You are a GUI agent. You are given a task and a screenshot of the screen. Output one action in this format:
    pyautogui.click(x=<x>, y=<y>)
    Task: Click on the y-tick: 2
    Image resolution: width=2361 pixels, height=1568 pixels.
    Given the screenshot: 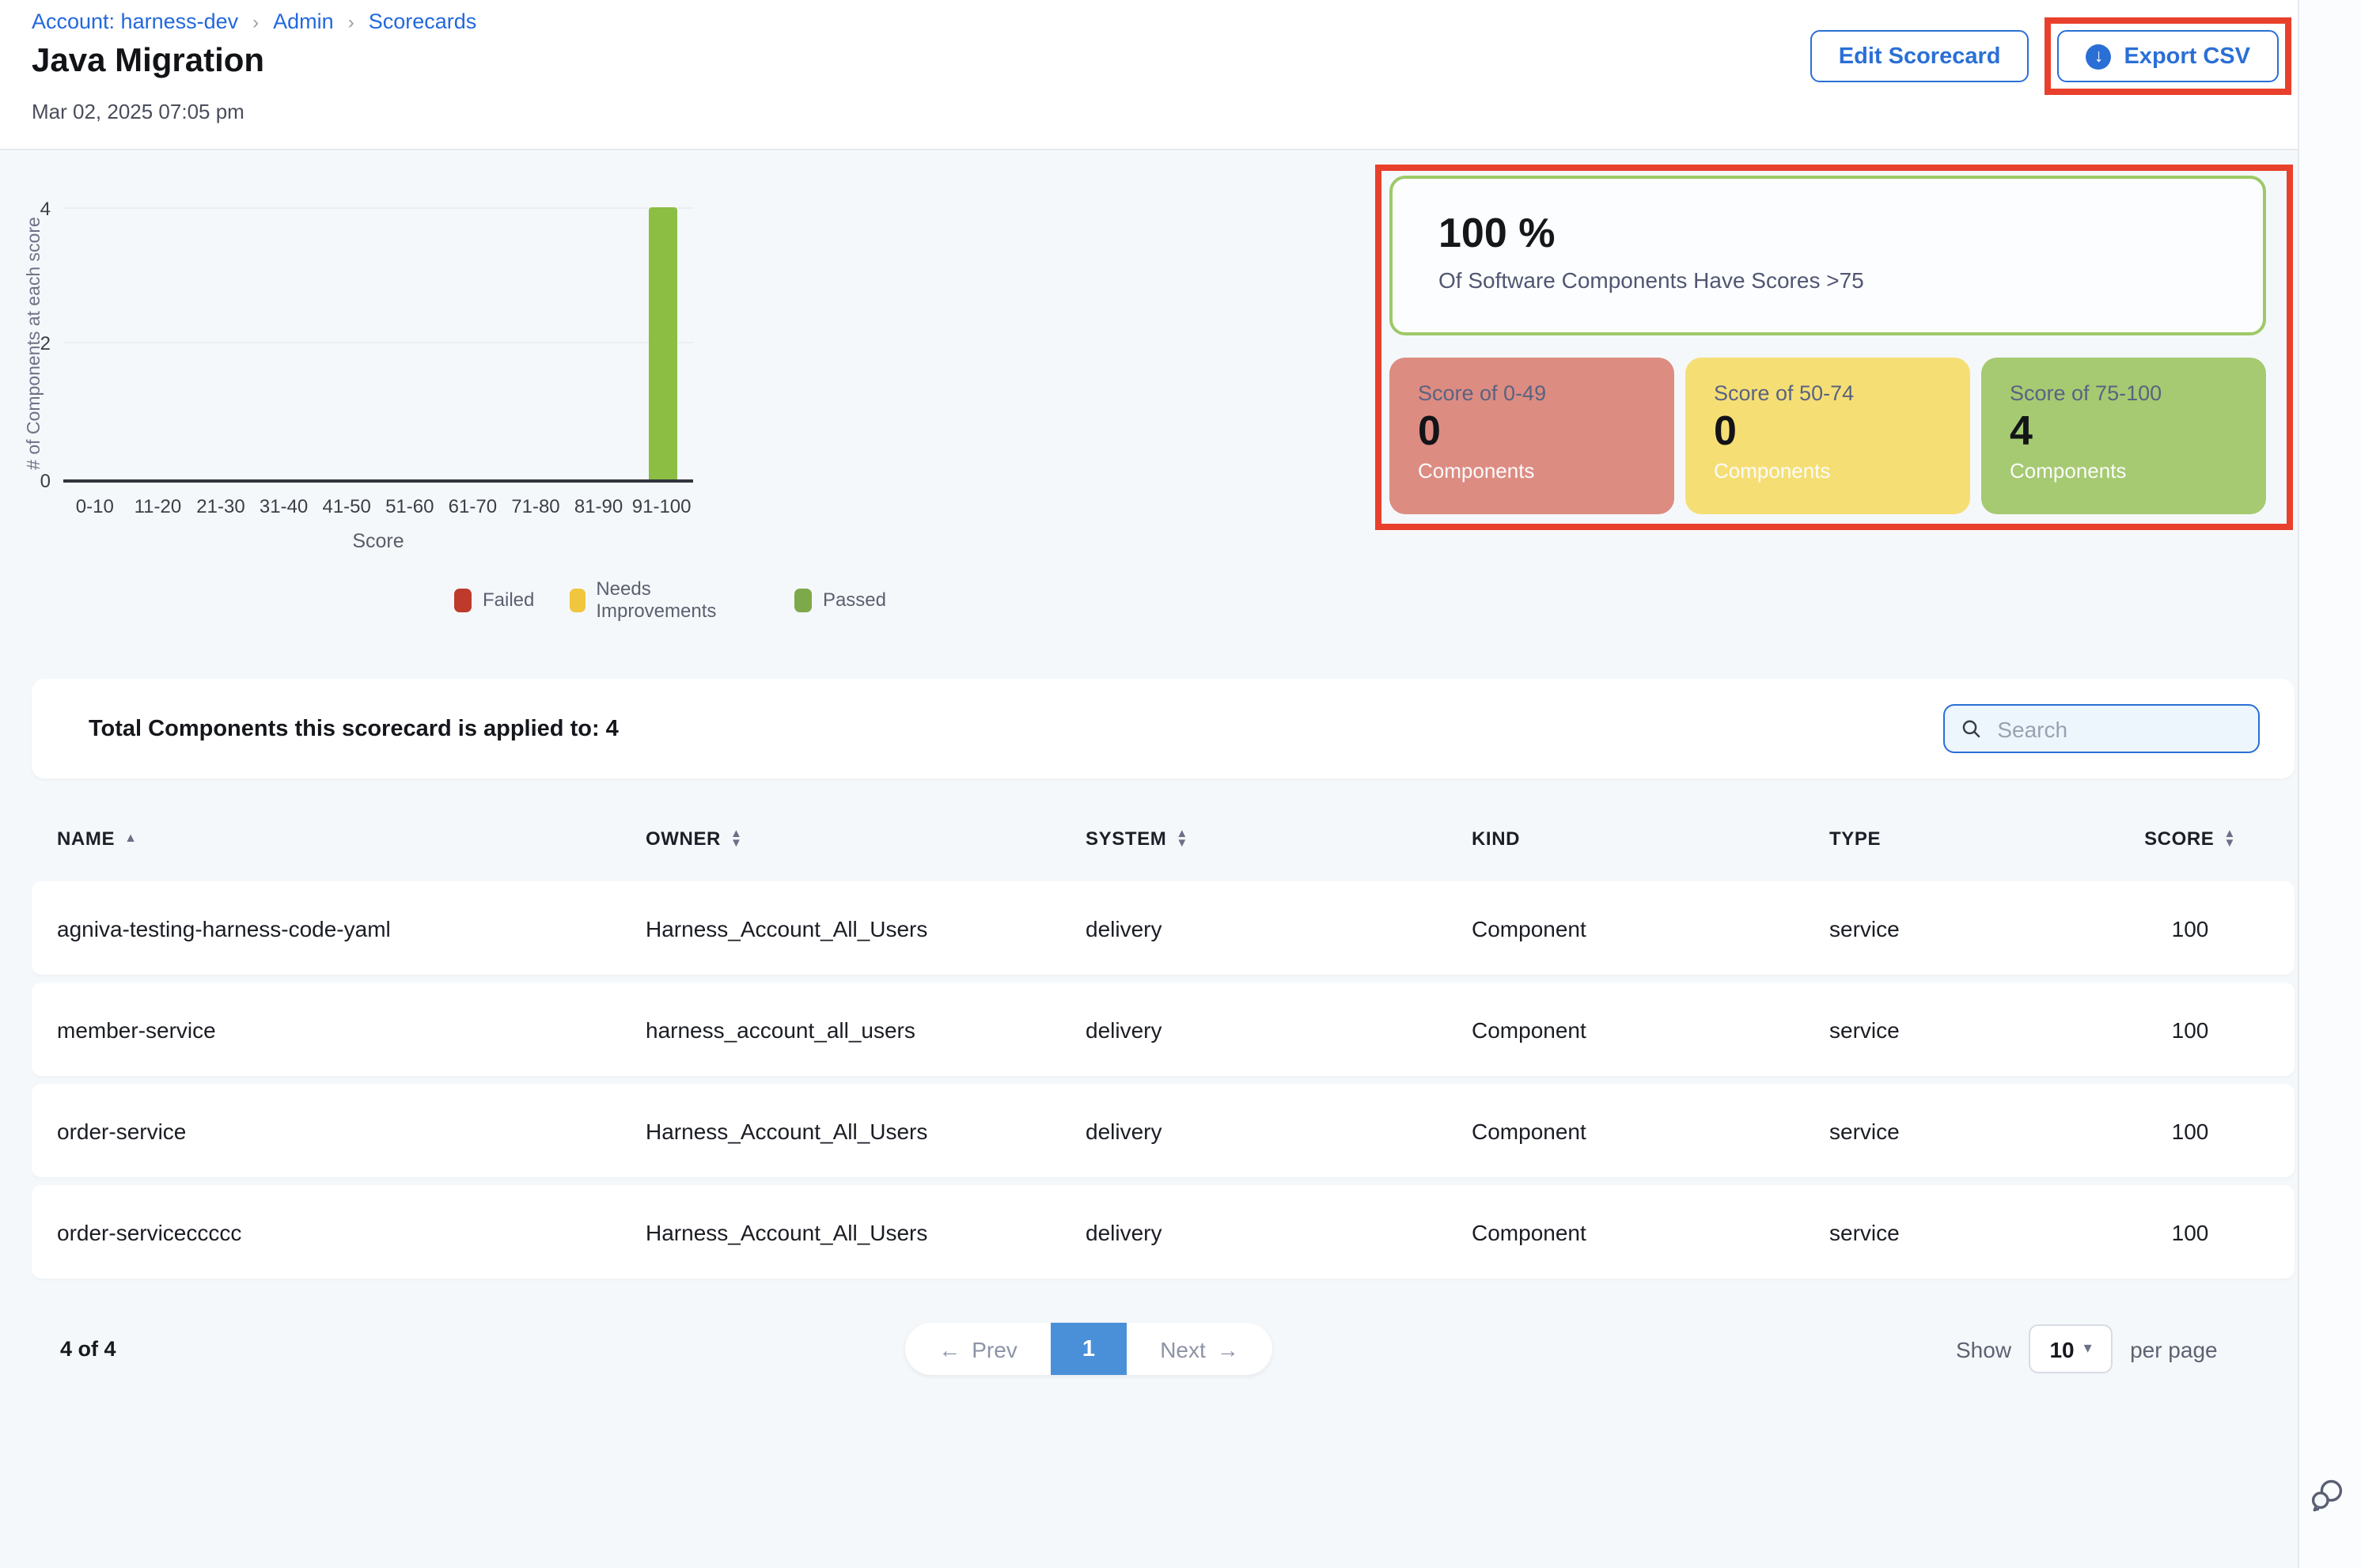 What is the action you would take?
    pyautogui.click(x=45, y=343)
    